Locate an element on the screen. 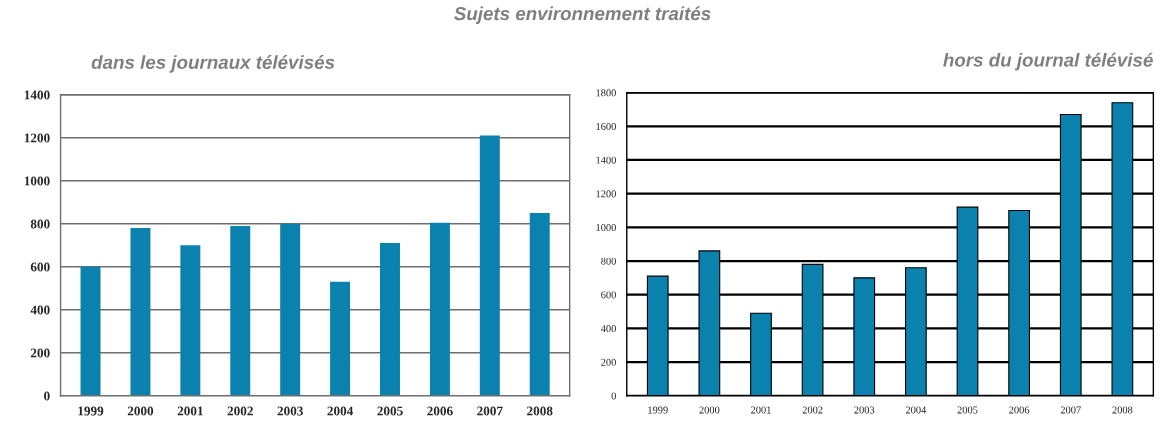 This screenshot has width=1165, height=421. y-tick-label: 1600 is located at coordinates (606, 126).